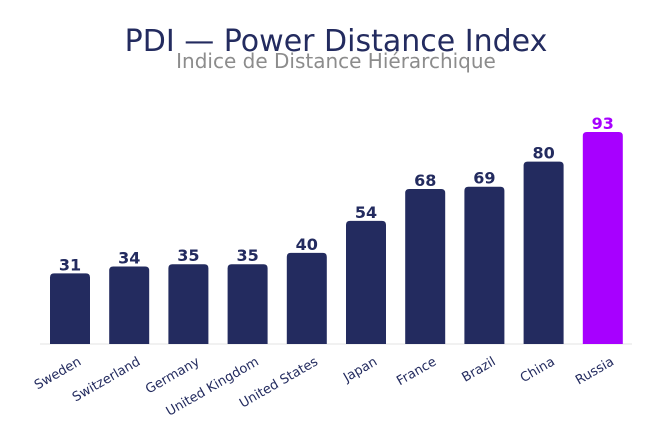 This screenshot has height=440, width=672. Describe the element at coordinates (478, 369) in the screenshot. I see `x-tick-label-brazil: Brazil` at that location.